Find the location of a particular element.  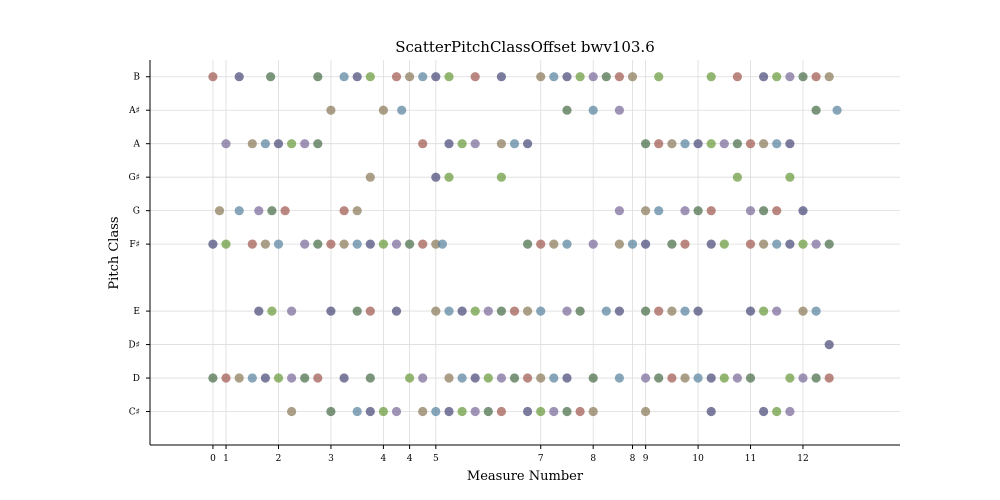

x-axis-label: Measure Number is located at coordinates (525, 476).